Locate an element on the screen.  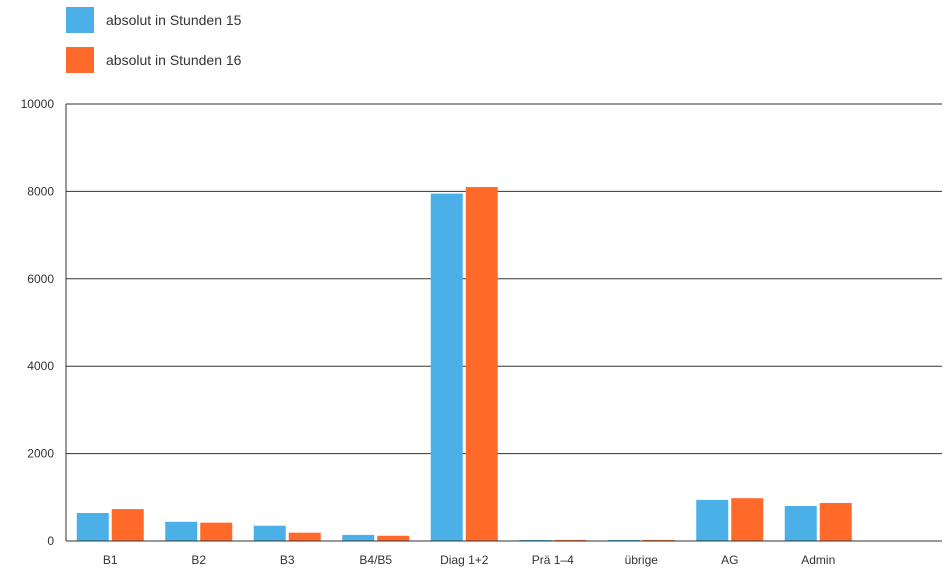
x-category-label: B2 is located at coordinates (198, 560).